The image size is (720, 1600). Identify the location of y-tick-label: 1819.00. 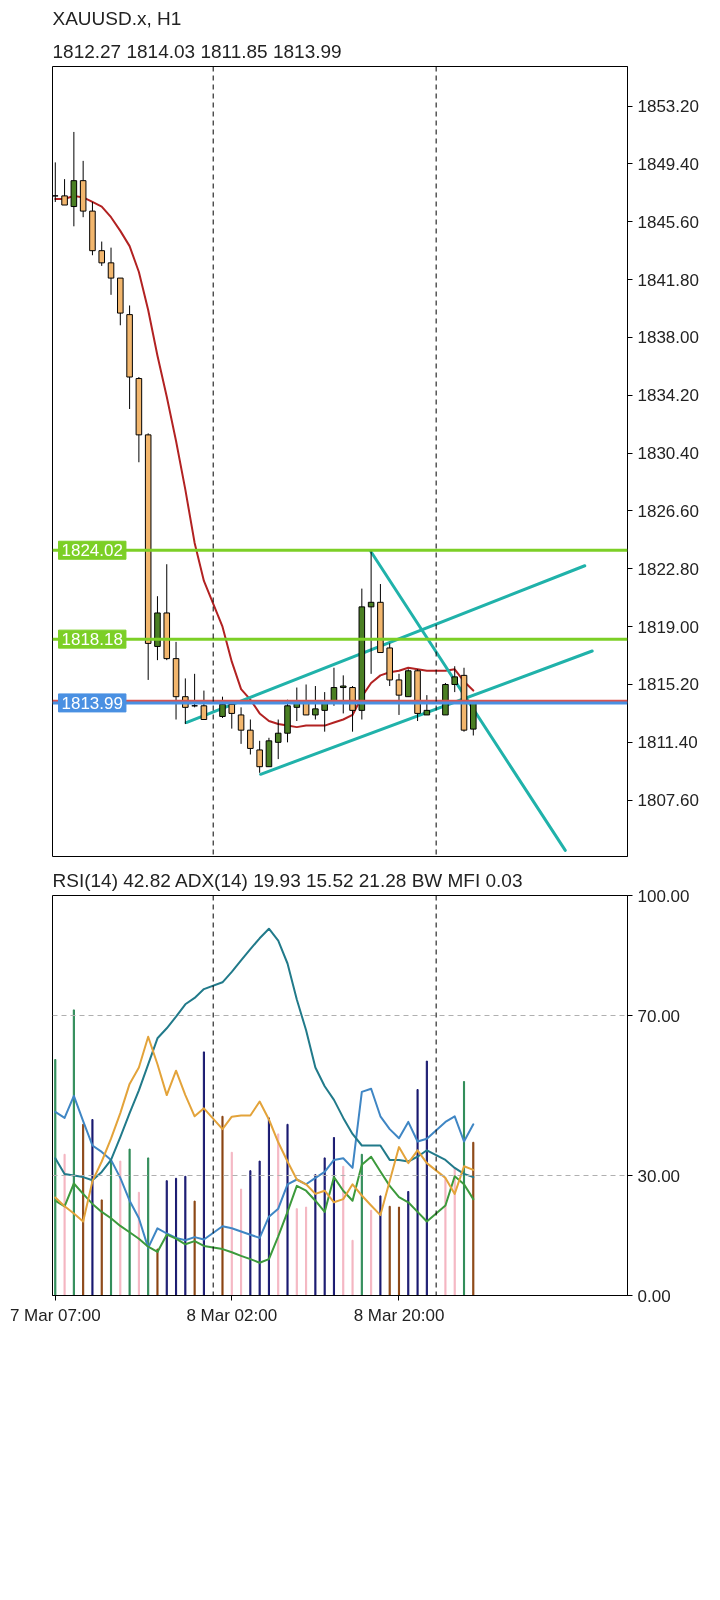
(668, 627).